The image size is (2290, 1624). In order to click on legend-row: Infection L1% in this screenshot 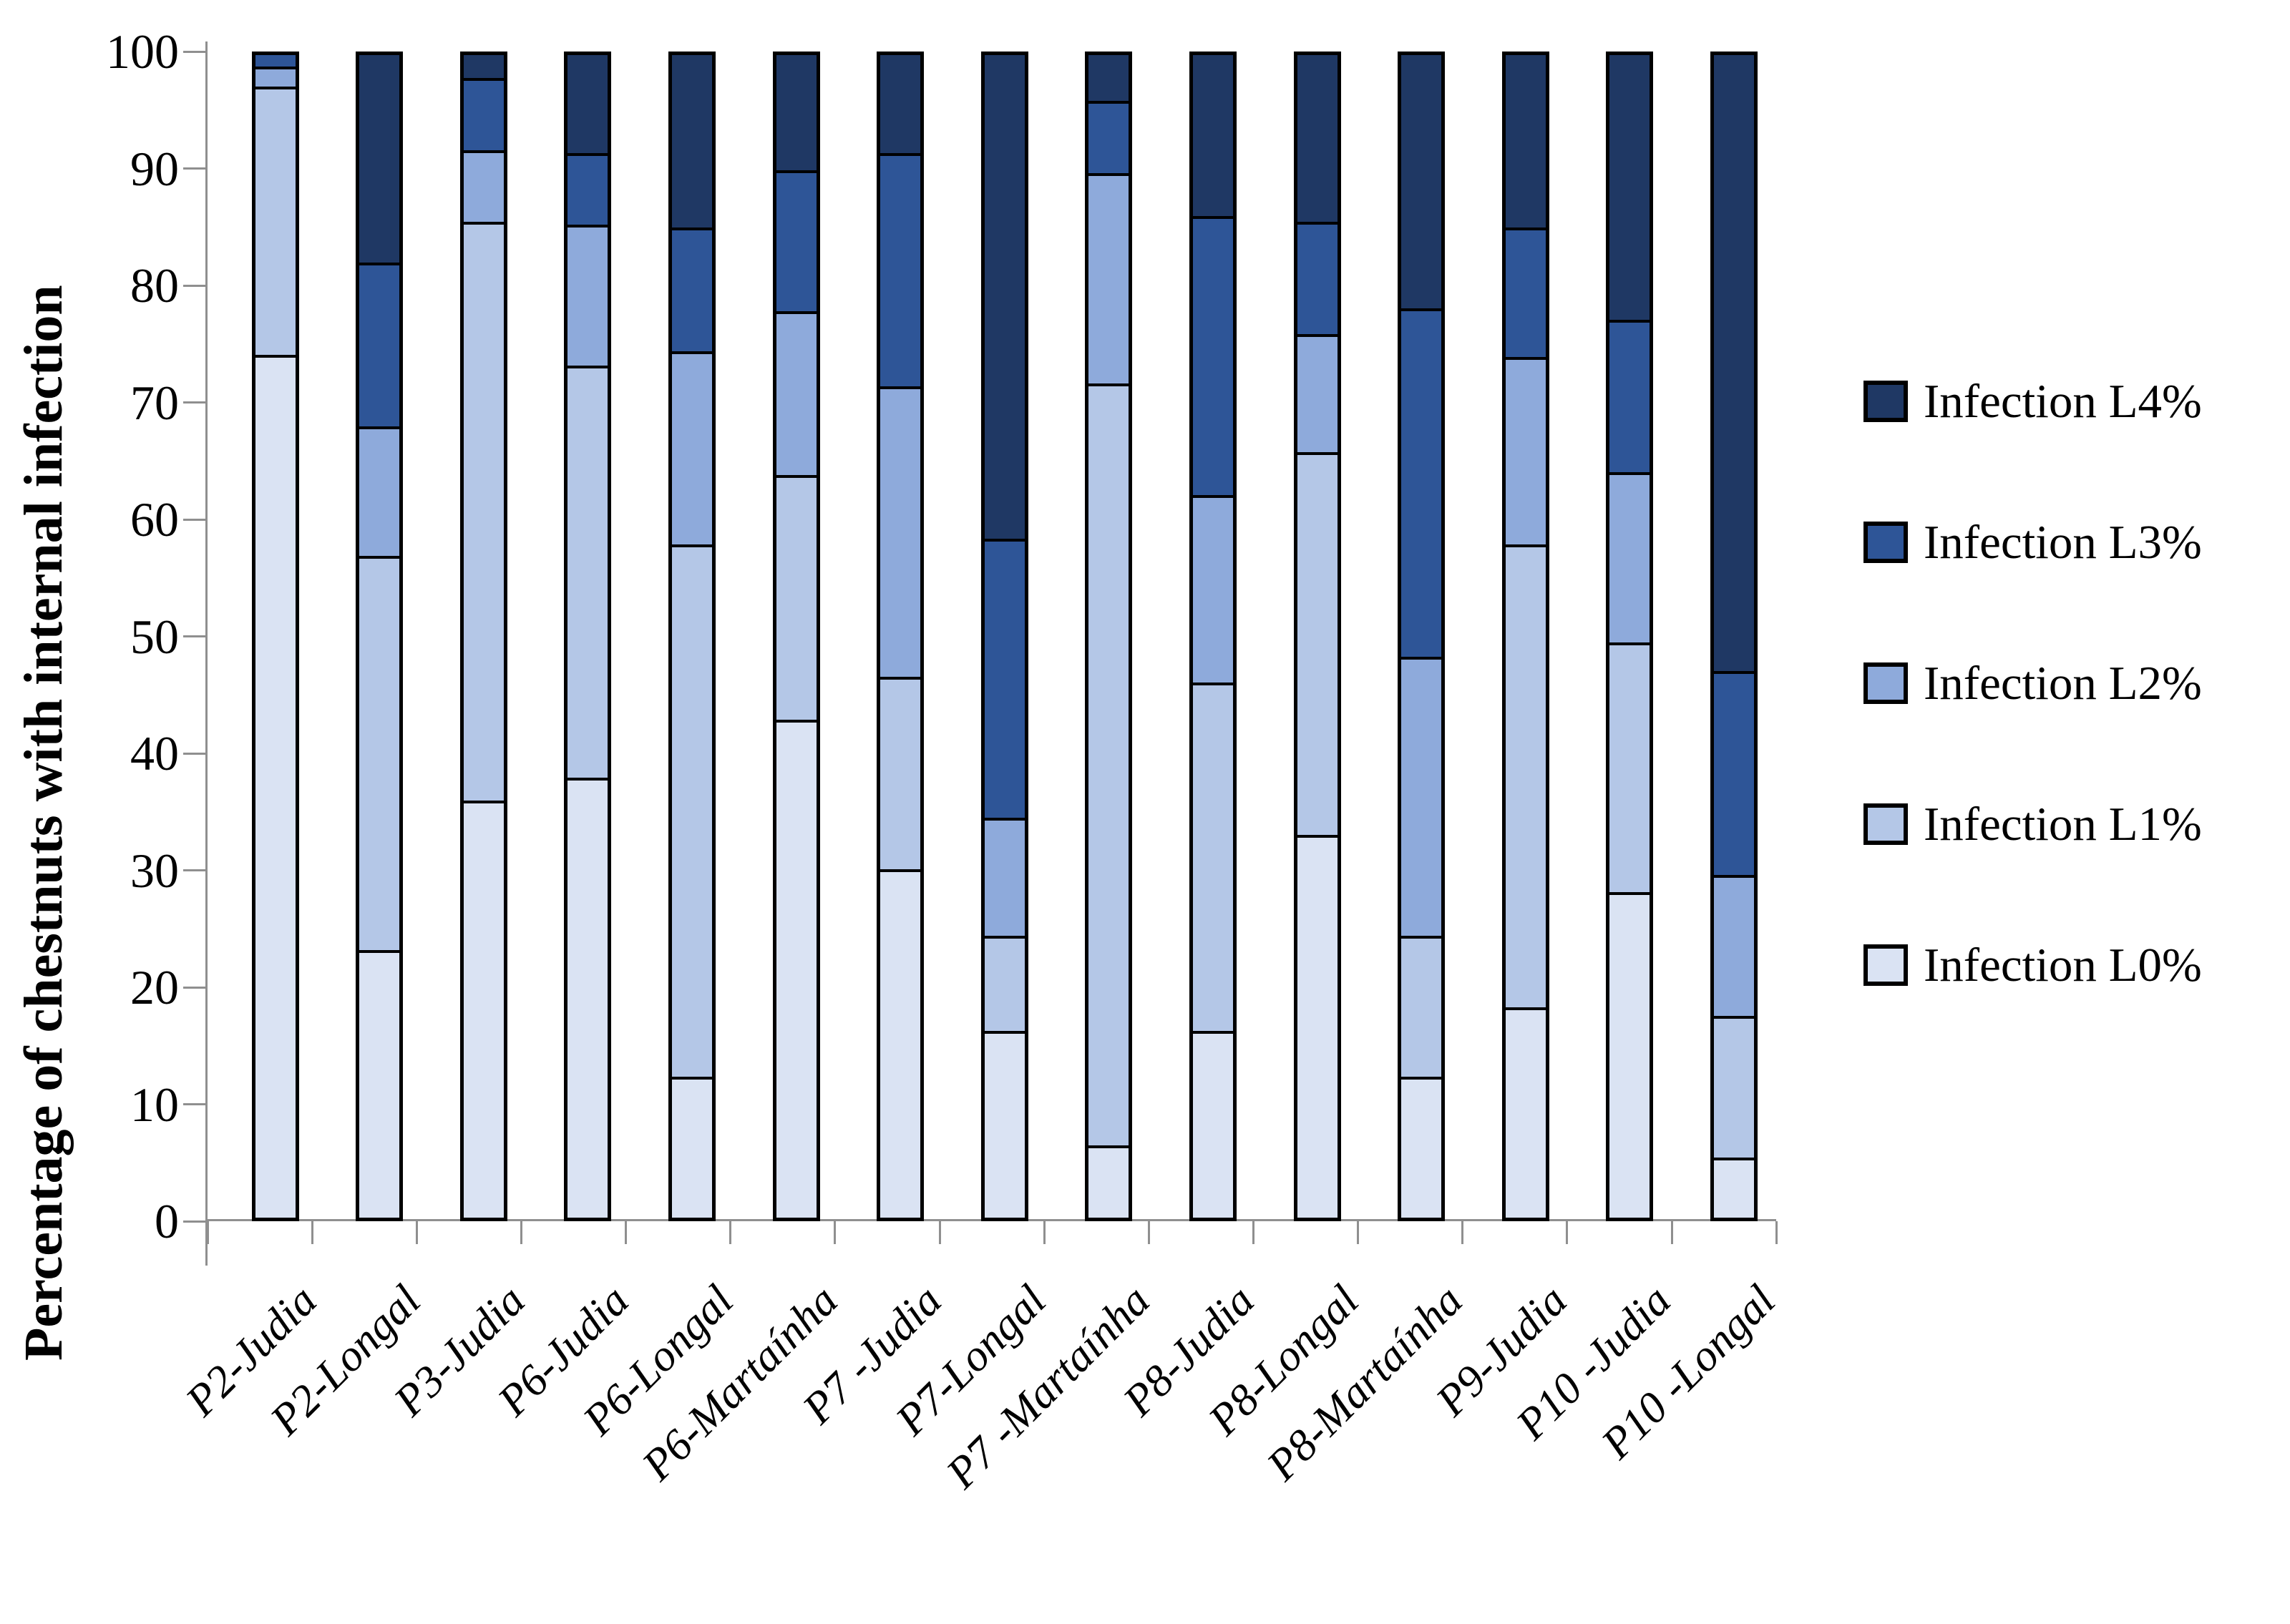, I will do `click(2032, 824)`.